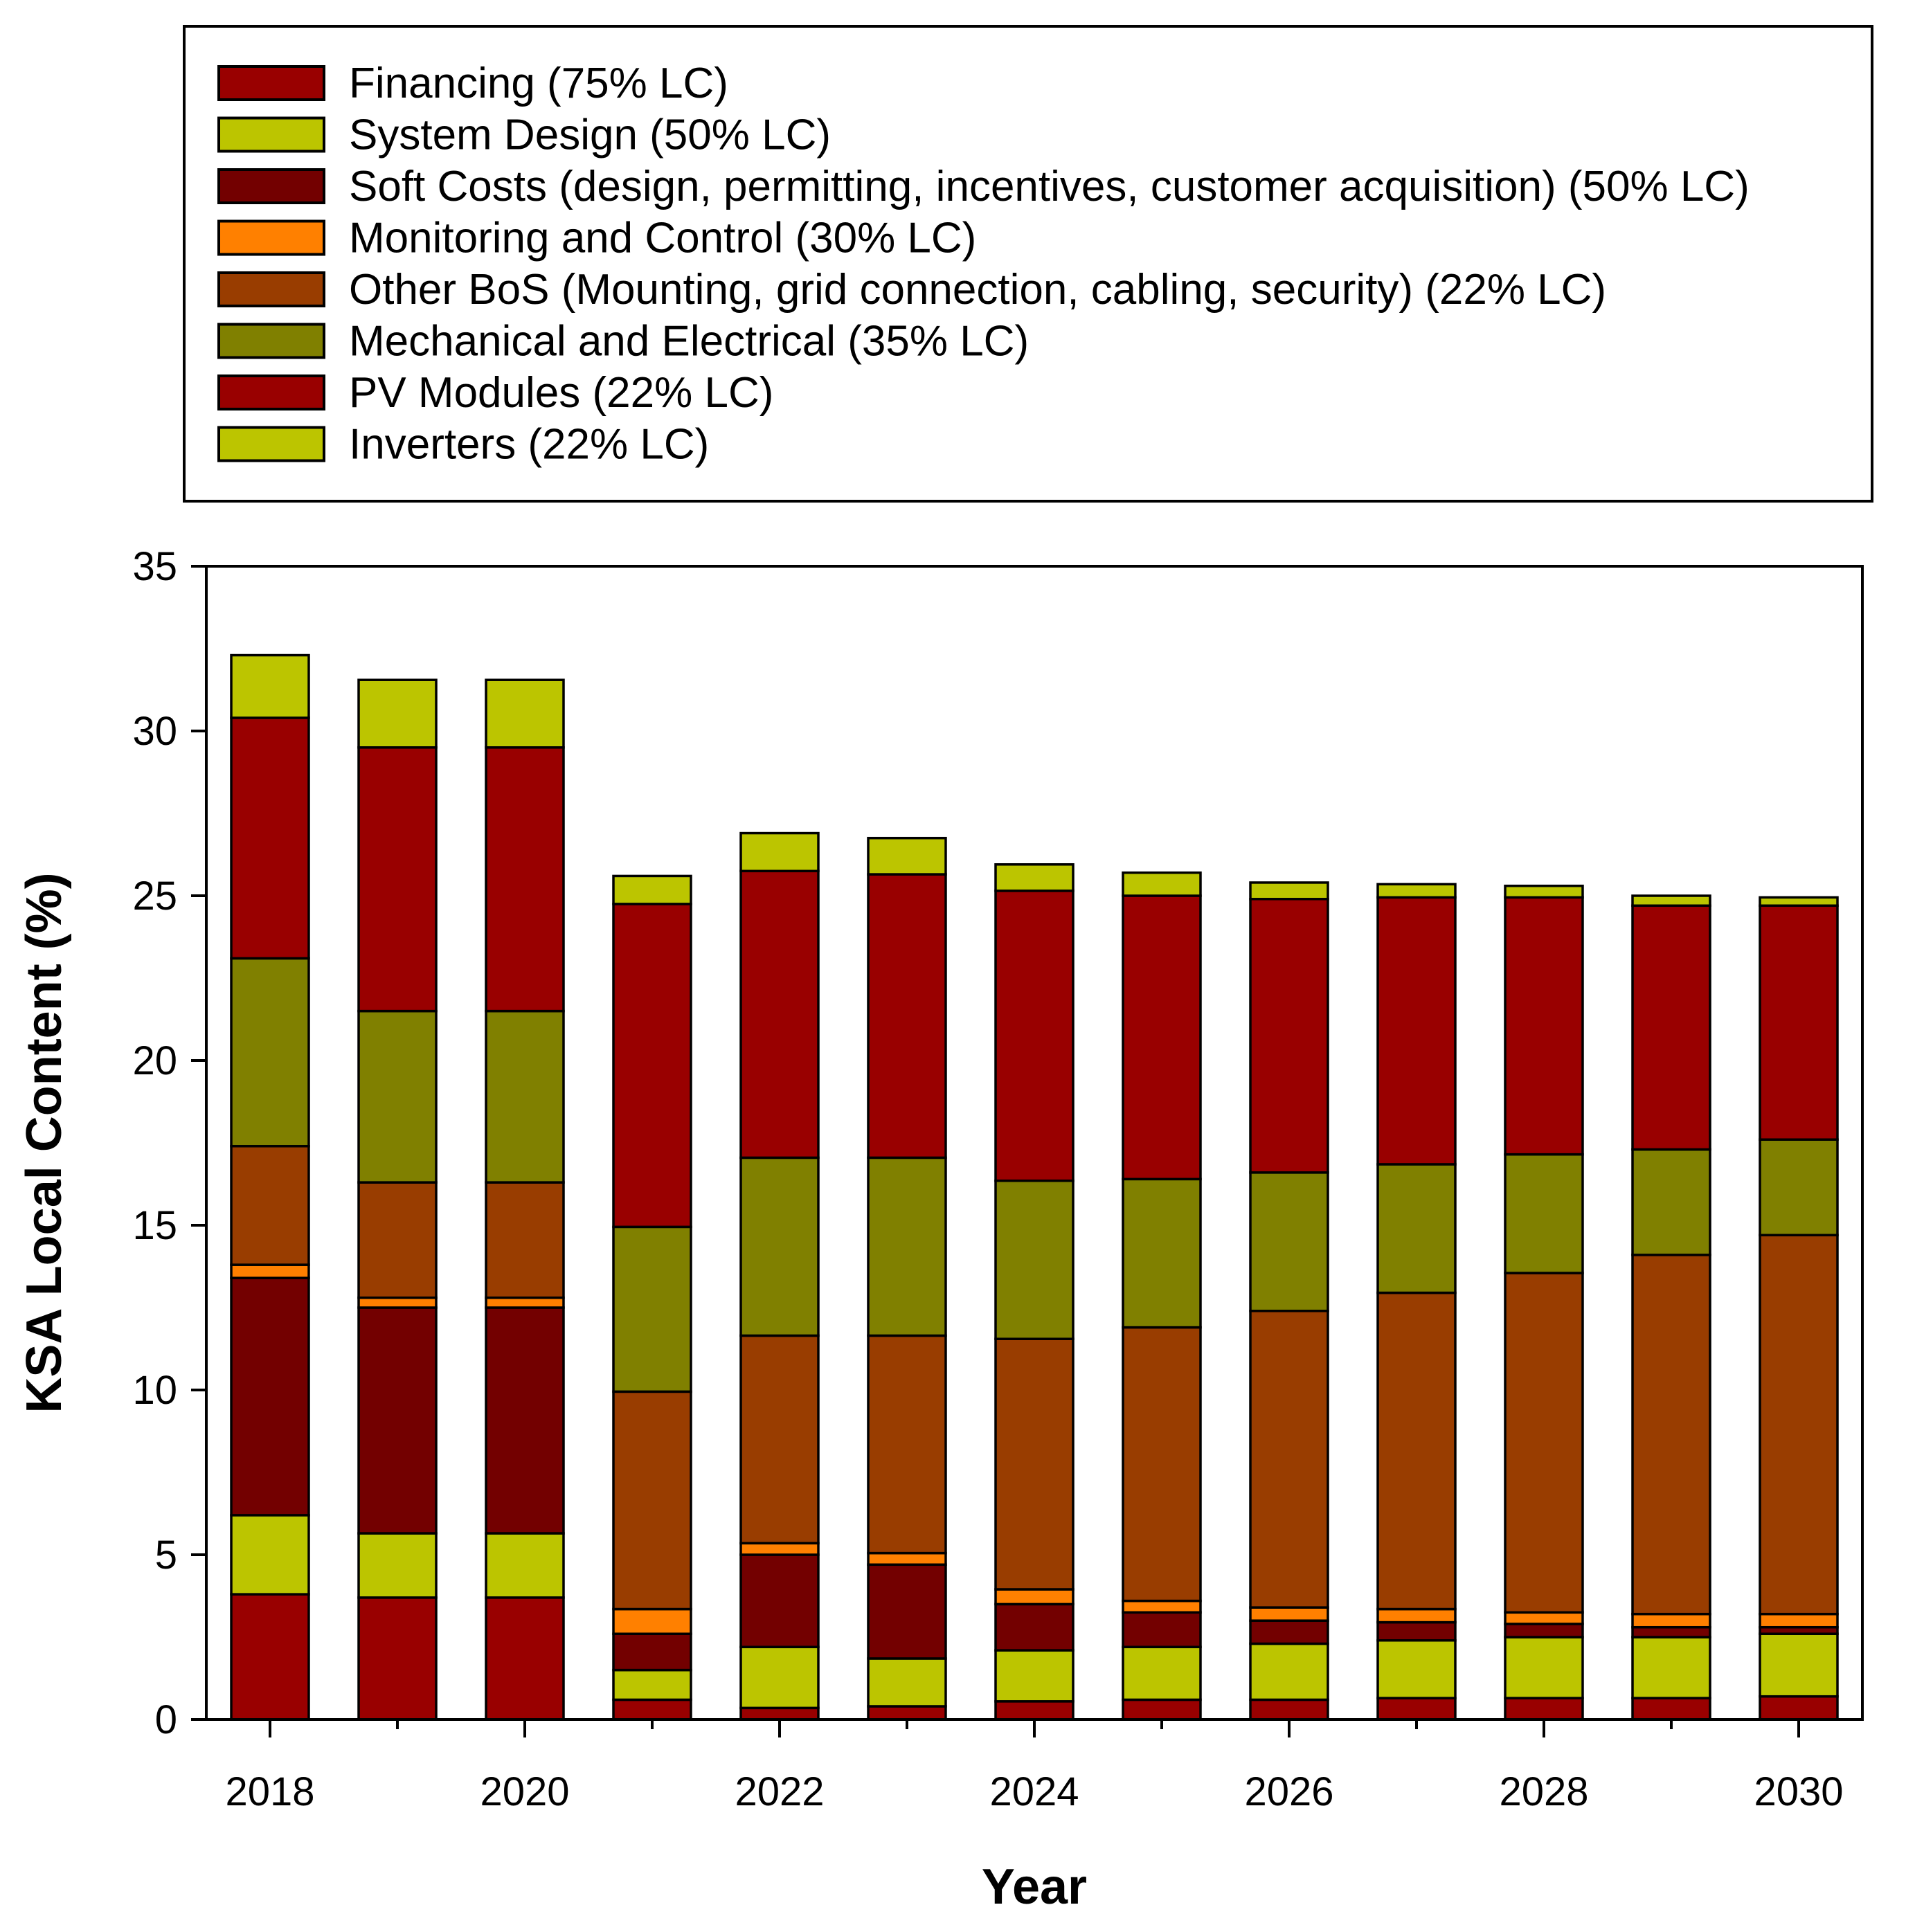 This screenshot has width=1906, height=1932. Describe the element at coordinates (154, 566) in the screenshot. I see `y-tick-label: 35` at that location.